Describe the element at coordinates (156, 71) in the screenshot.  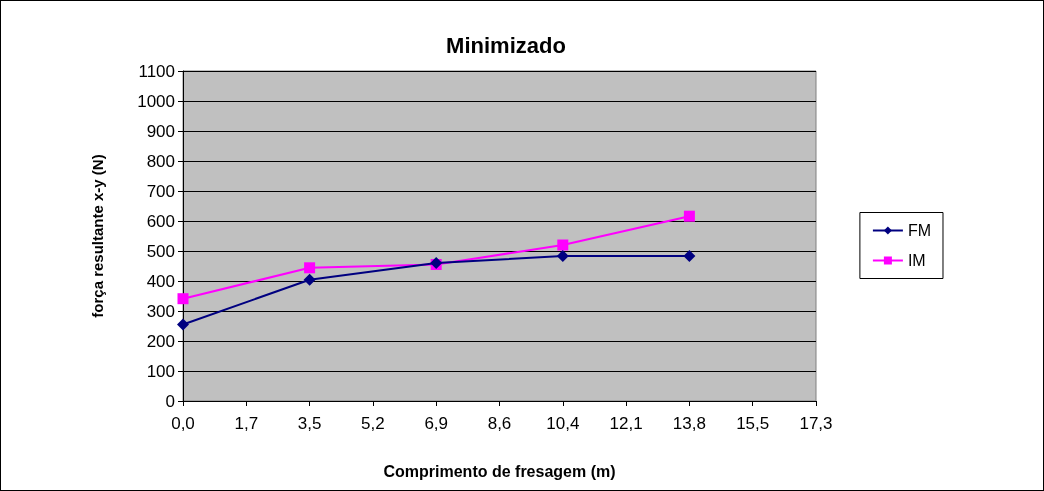
I see `y-tick-label: 1100` at that location.